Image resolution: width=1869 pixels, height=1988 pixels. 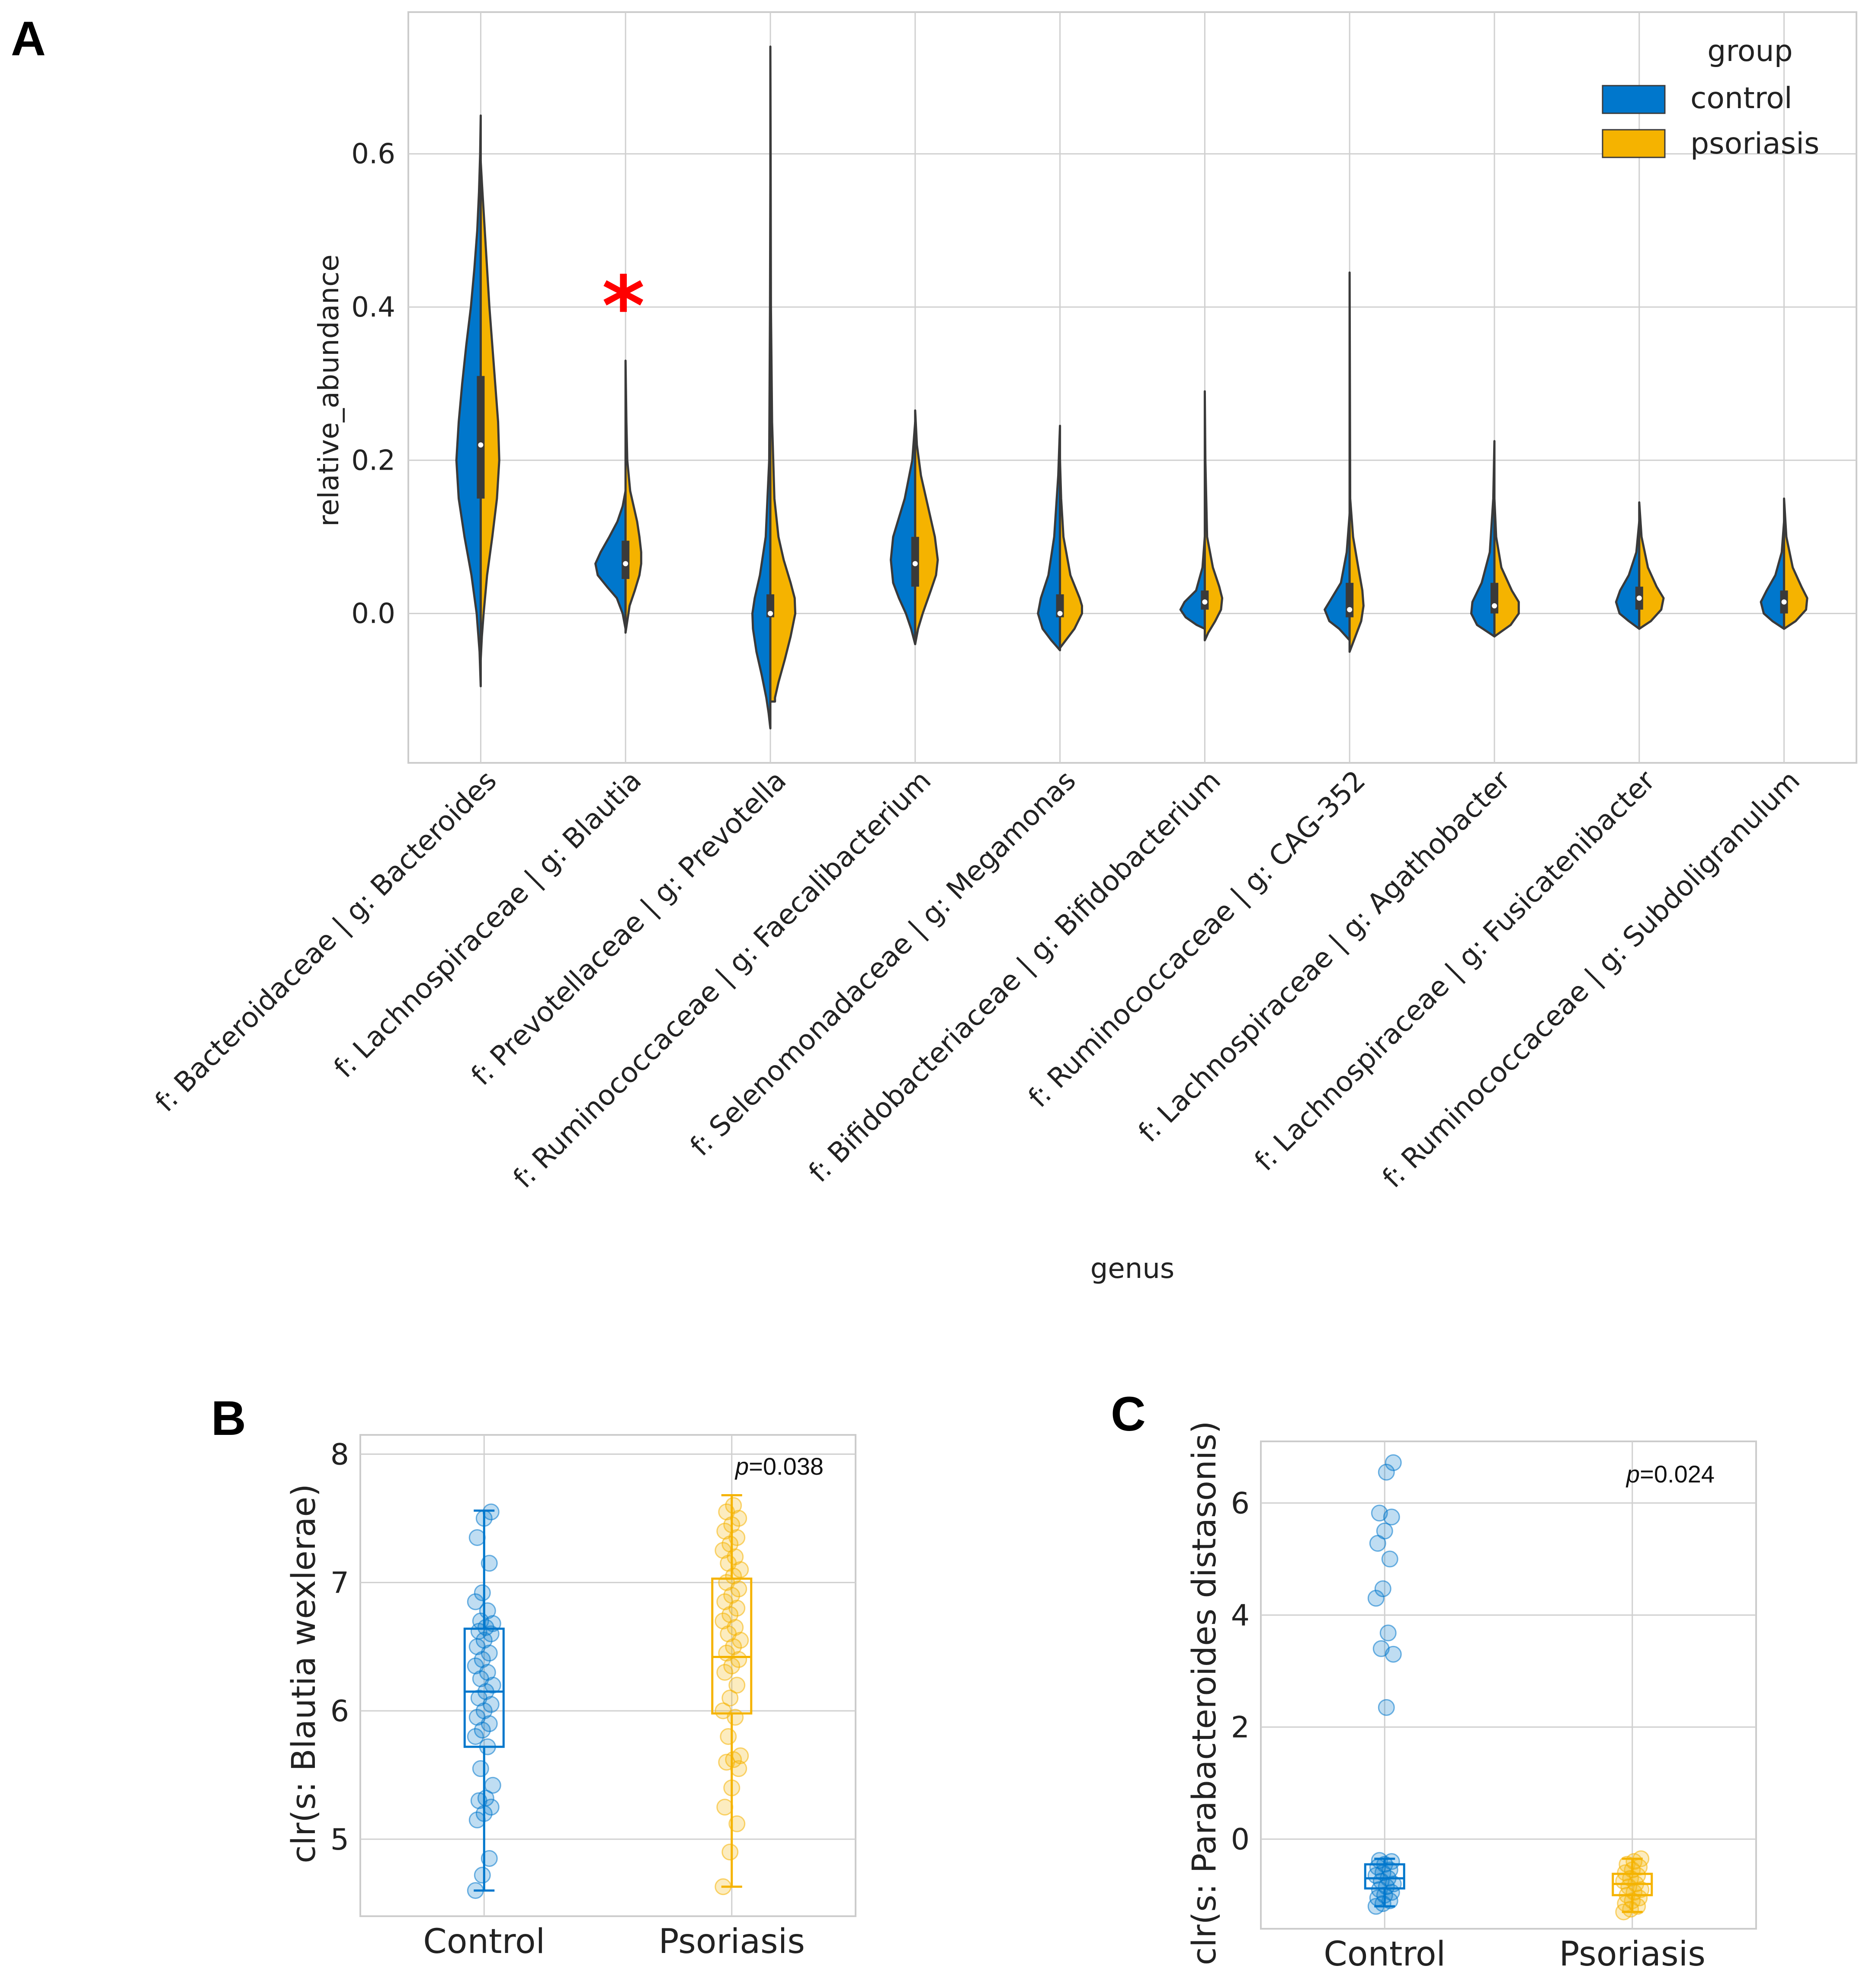 I want to click on panel-c-y-axis-label: clr(s: Parabacteroides distasonis), so click(x=1204, y=1693).